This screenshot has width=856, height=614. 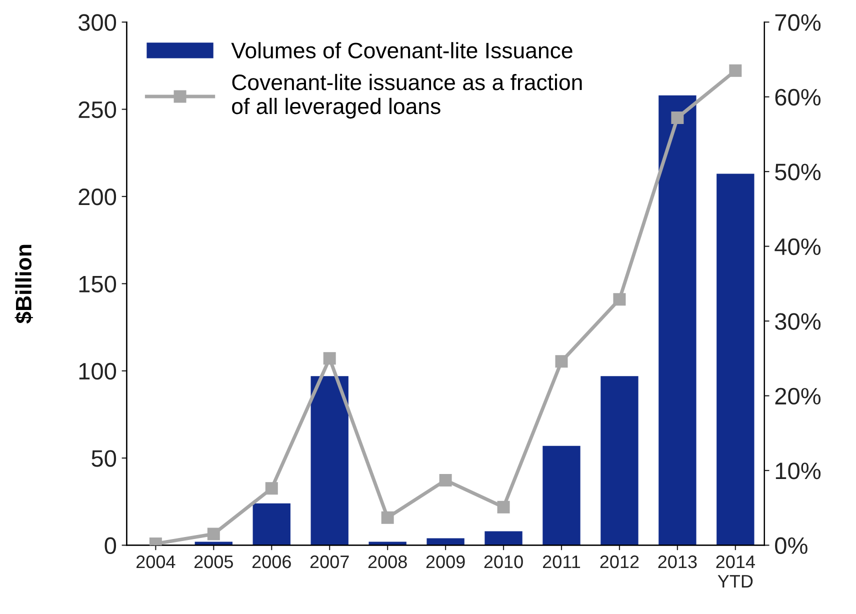 I want to click on y-tick-label: 250, so click(x=97, y=109).